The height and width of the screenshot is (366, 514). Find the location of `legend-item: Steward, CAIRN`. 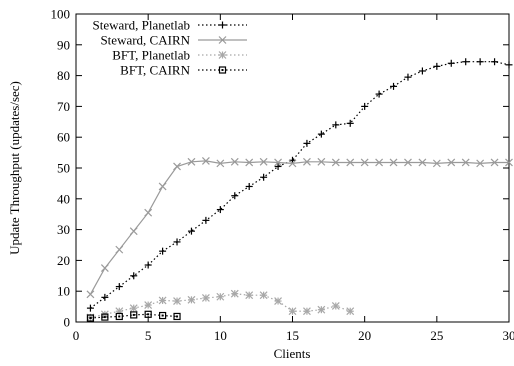

legend-item: Steward, CAIRN is located at coordinates (173, 40).